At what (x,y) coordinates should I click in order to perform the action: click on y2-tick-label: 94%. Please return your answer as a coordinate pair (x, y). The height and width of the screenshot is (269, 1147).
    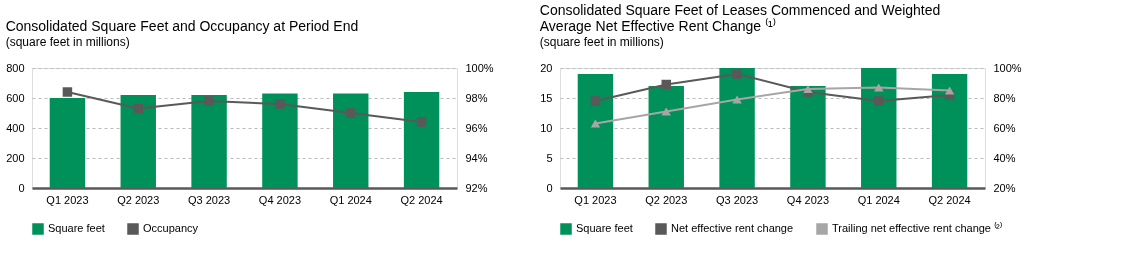
    Looking at the image, I should click on (476, 157).